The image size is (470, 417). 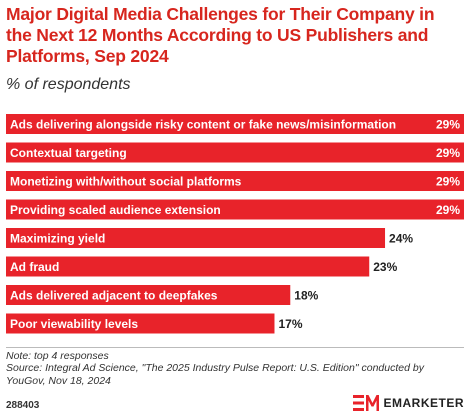 What do you see at coordinates (423, 403) in the screenshot?
I see `brand-name: EMARKETER` at bounding box center [423, 403].